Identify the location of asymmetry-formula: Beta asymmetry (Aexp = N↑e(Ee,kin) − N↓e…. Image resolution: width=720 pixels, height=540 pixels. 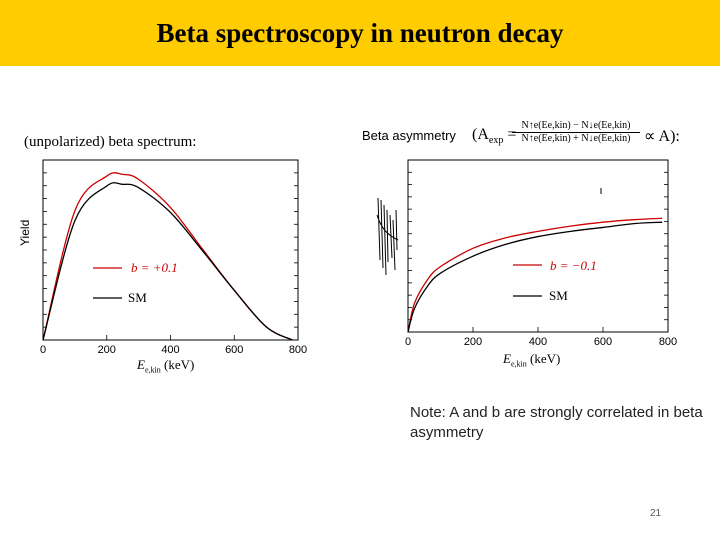
(525, 138).